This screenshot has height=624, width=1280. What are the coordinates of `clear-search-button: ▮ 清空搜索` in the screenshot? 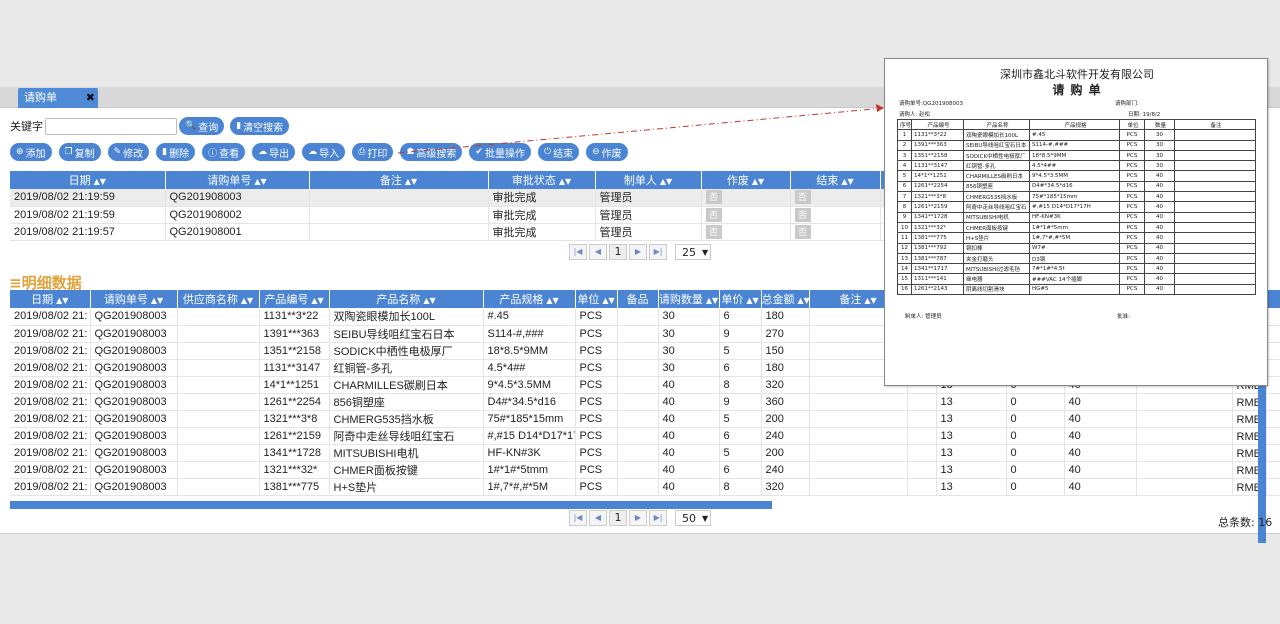 It's located at (260, 126).